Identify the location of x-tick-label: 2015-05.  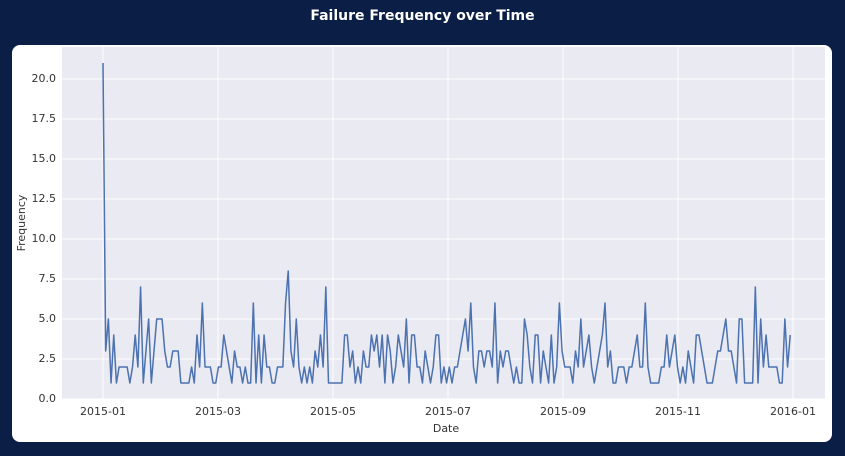
(333, 411).